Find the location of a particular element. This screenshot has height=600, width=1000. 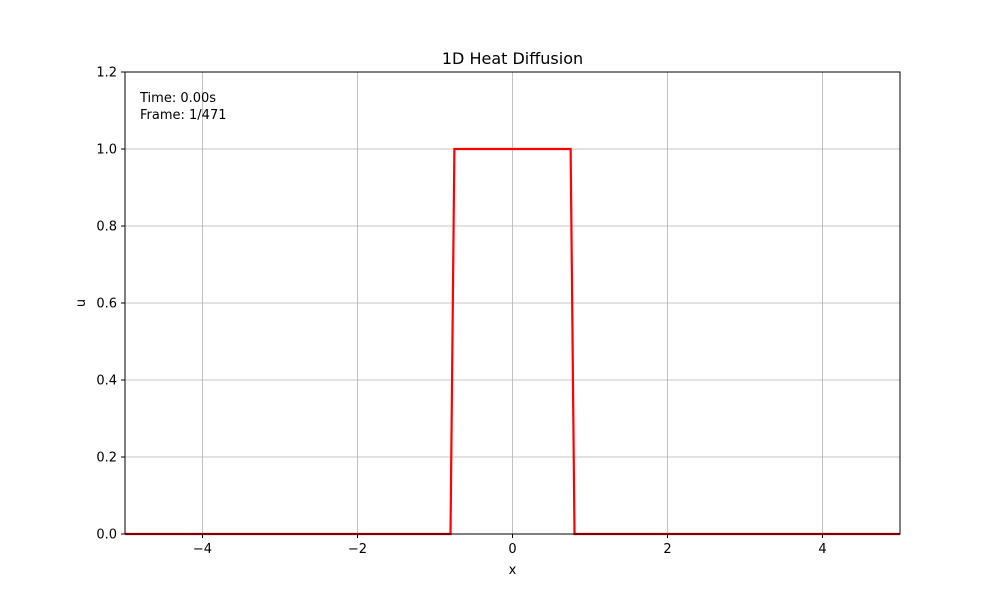

y-tick-label: 1.2 is located at coordinates (106, 73).